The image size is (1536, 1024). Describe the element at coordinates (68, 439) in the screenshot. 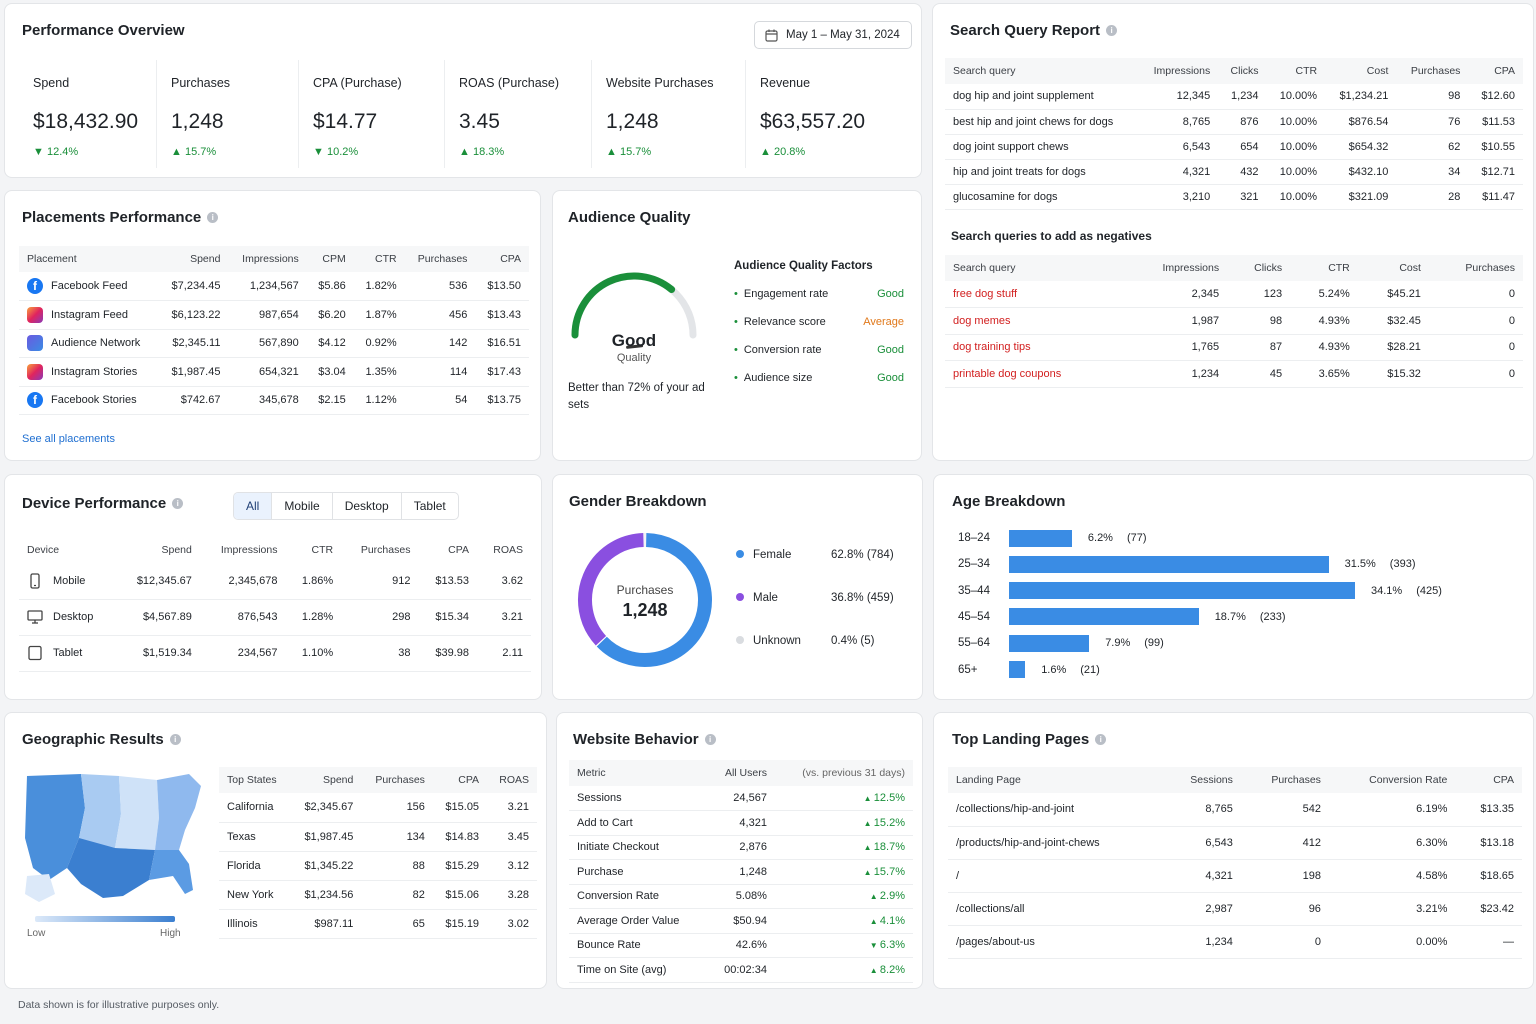

I see `see-all-placements-link: See all placements` at that location.